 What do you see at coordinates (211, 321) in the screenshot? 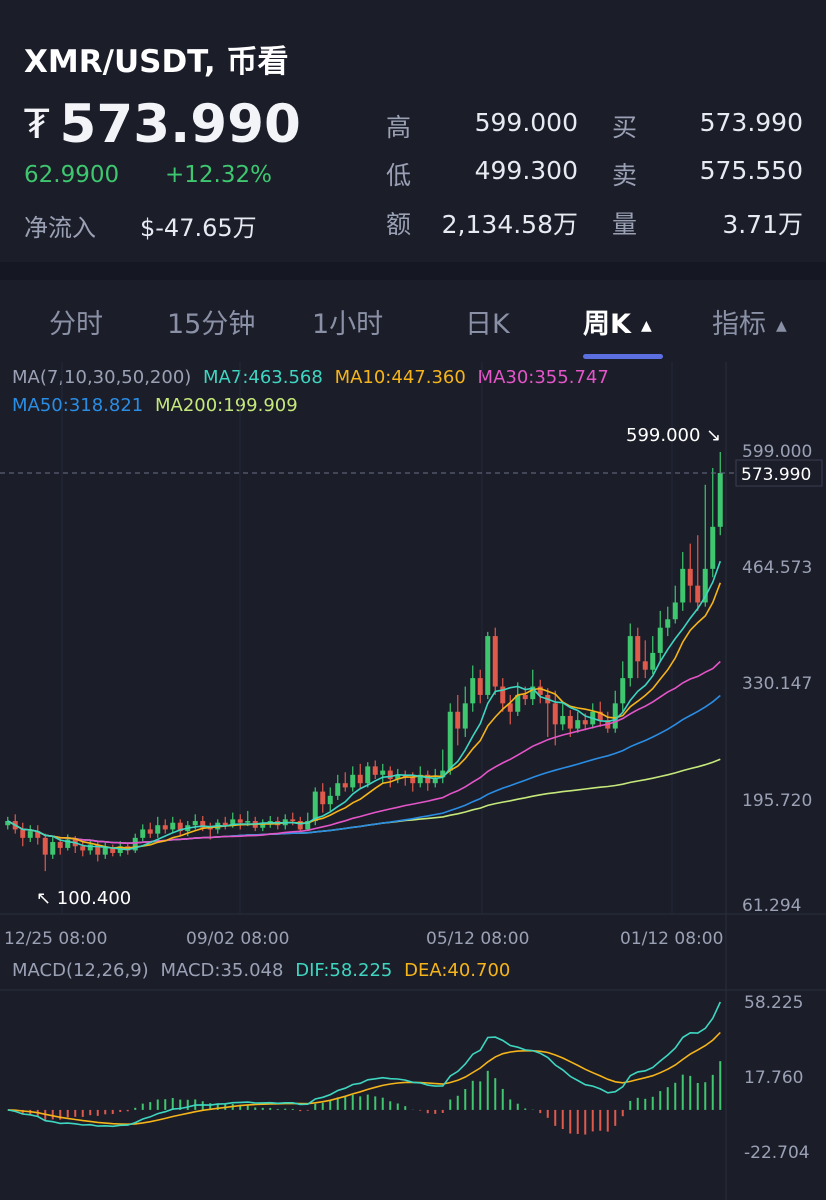
I see `tab-15min: 15分钟` at bounding box center [211, 321].